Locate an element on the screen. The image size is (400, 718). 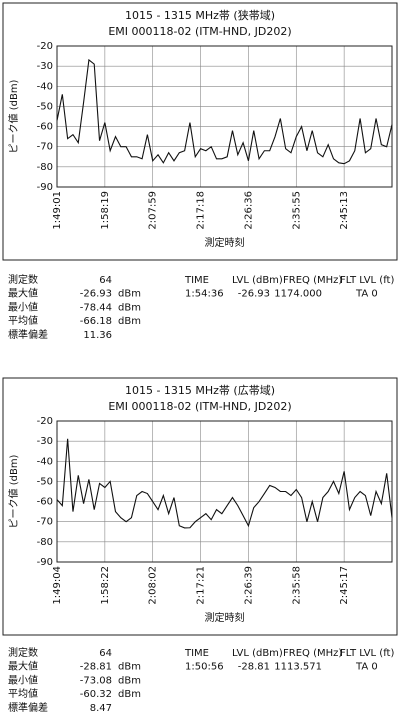
x-tick-label: 2:35:58 is located at coordinates (296, 585).